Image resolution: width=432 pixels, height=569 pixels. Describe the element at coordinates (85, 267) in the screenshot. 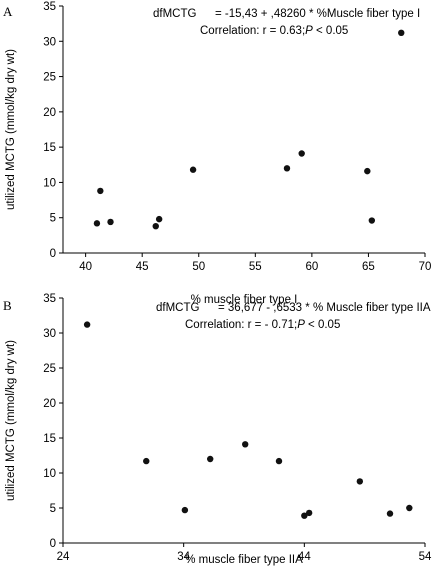

I see `x-tick-label: 40` at that location.